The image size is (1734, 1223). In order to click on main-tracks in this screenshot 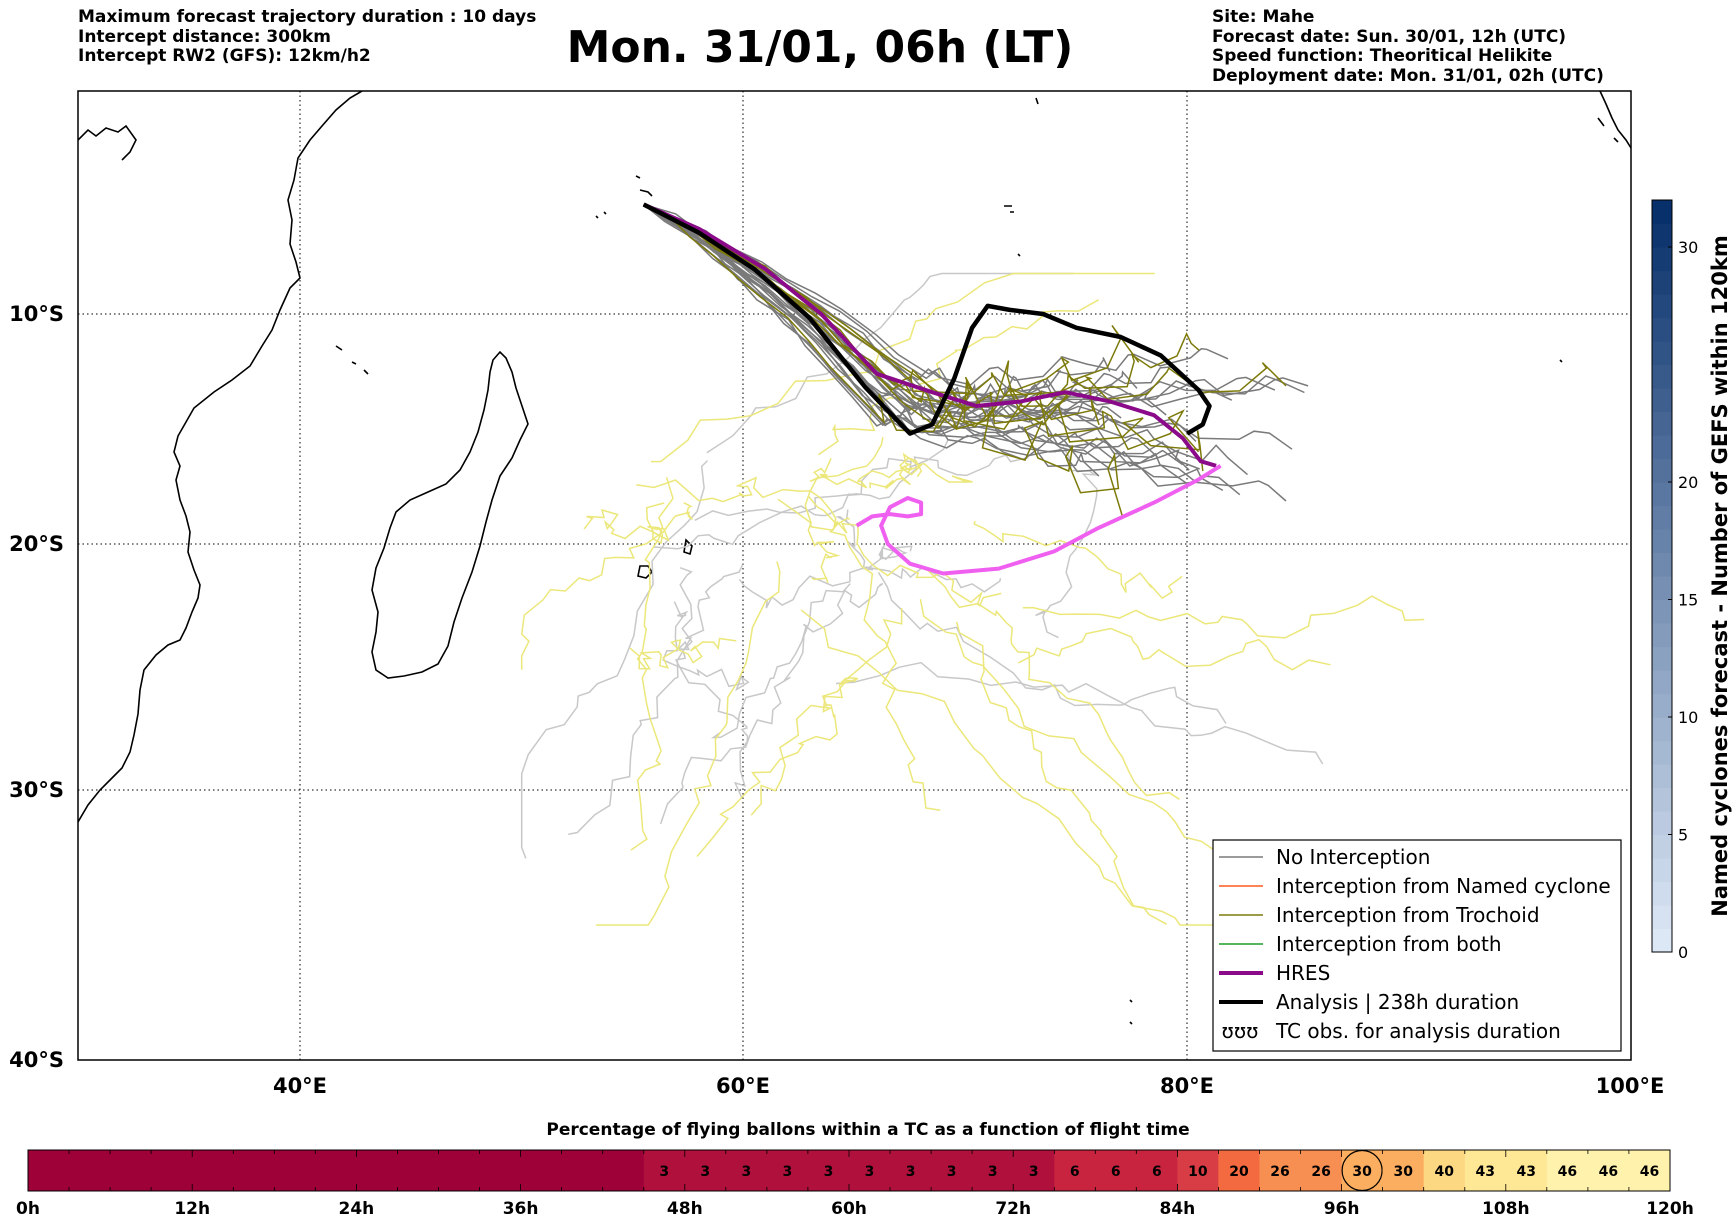, I will do `click(932, 389)`.